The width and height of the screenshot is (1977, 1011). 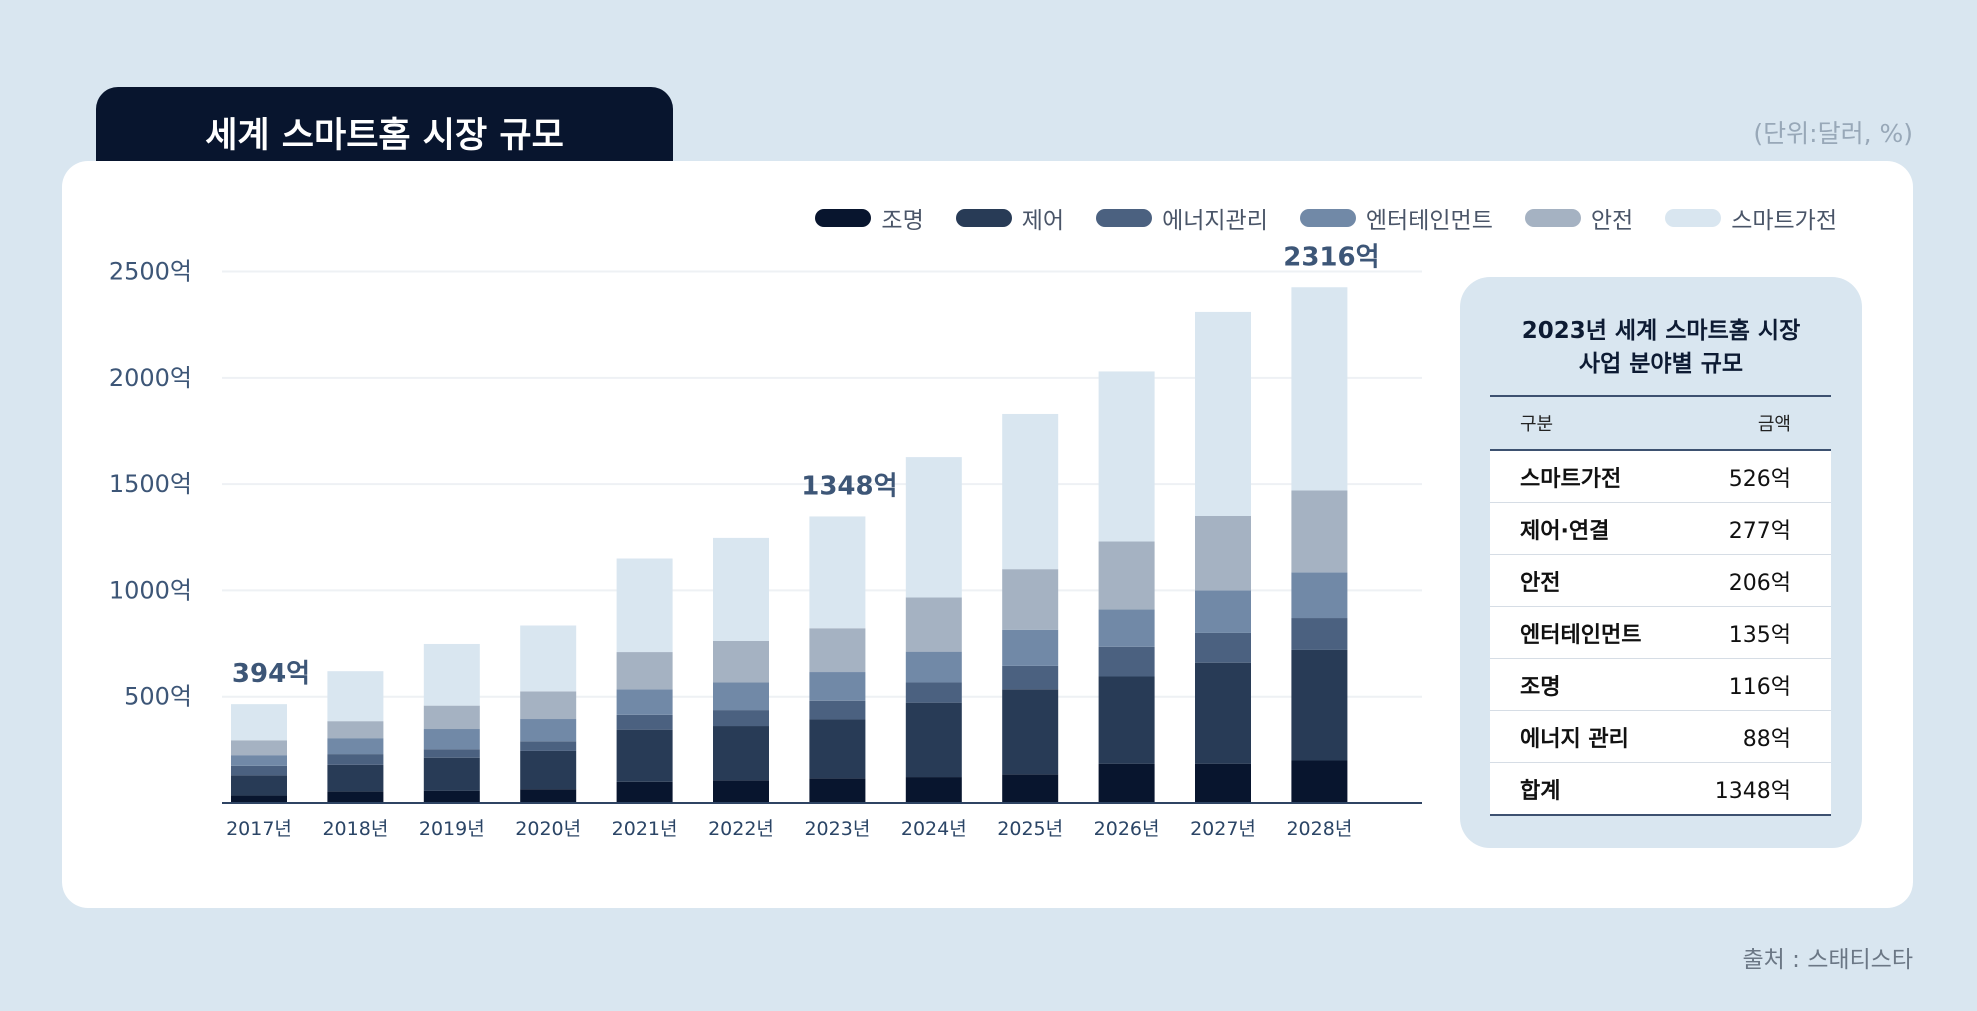 I want to click on table-row: 제어·연결 277억, so click(x=1660, y=528).